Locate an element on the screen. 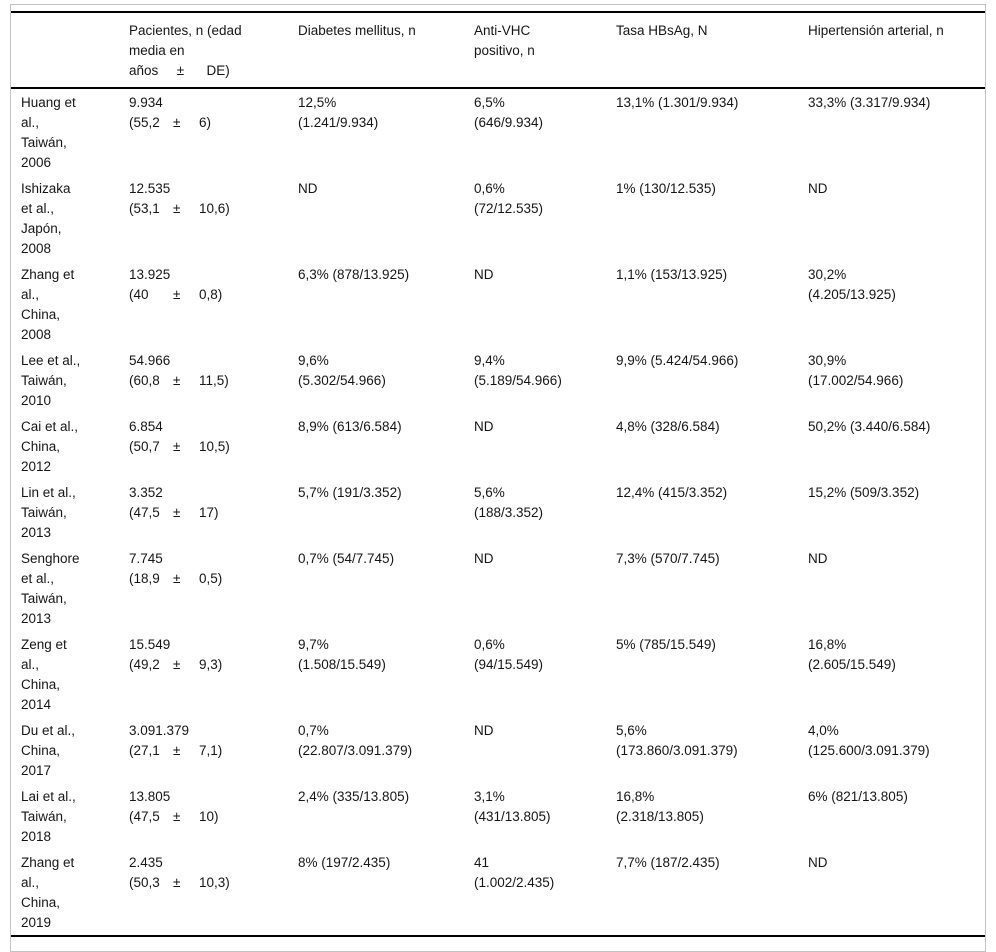  cell-hipertension: ND is located at coordinates (896, 218).